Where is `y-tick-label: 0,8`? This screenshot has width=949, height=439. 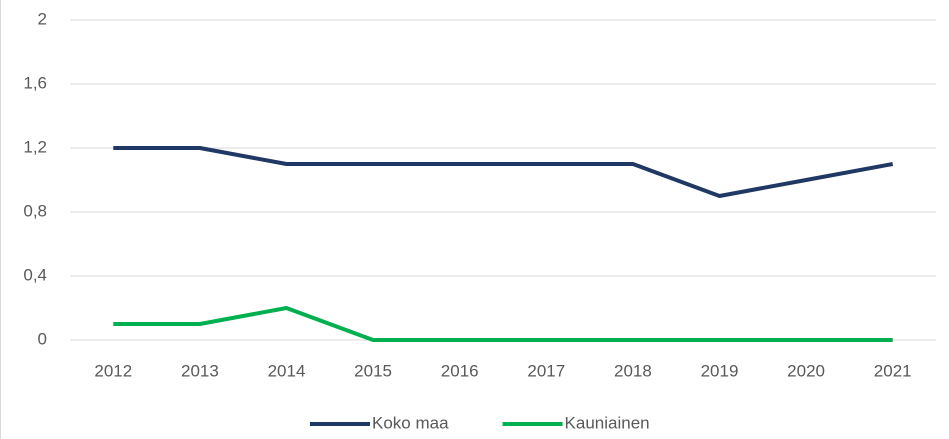
y-tick-label: 0,8 is located at coordinates (35, 210).